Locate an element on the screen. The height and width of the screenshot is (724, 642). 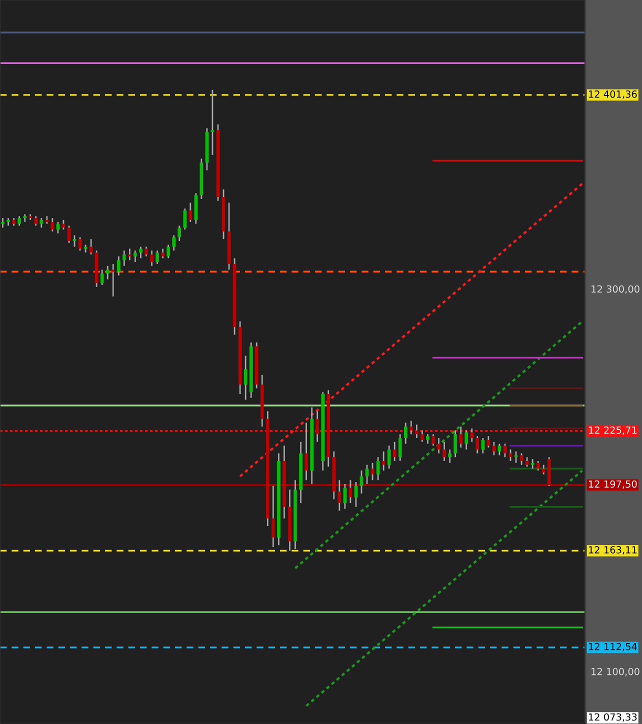
ref-line-label: 12 225,71 is located at coordinates (612, 430).